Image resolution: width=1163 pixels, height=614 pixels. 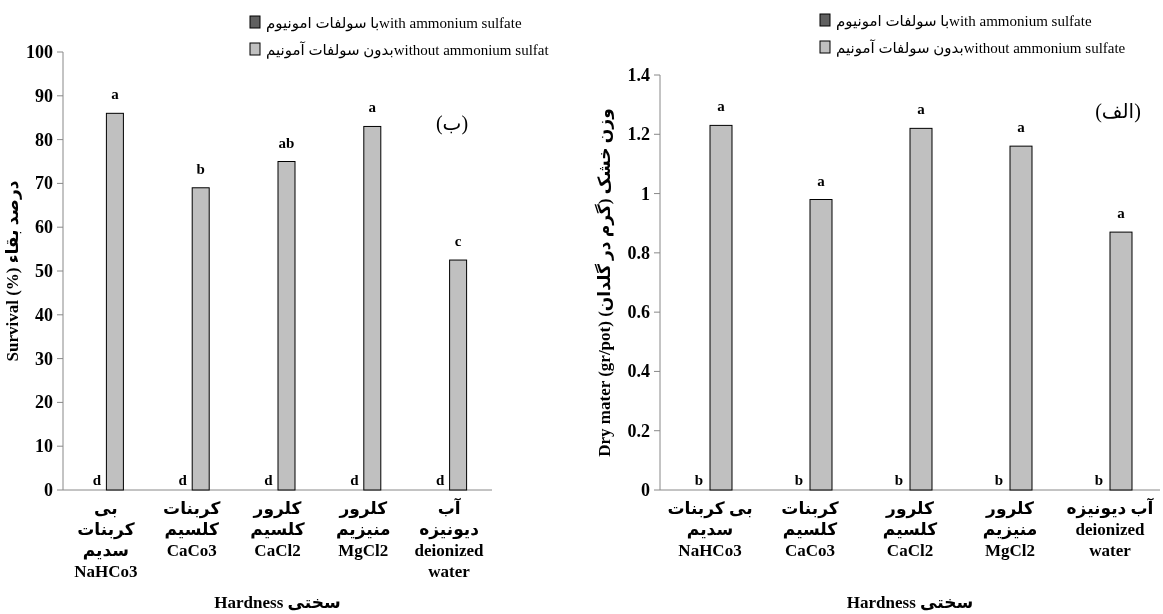 What do you see at coordinates (44, 271) in the screenshot?
I see `y-tick-label: 50` at bounding box center [44, 271].